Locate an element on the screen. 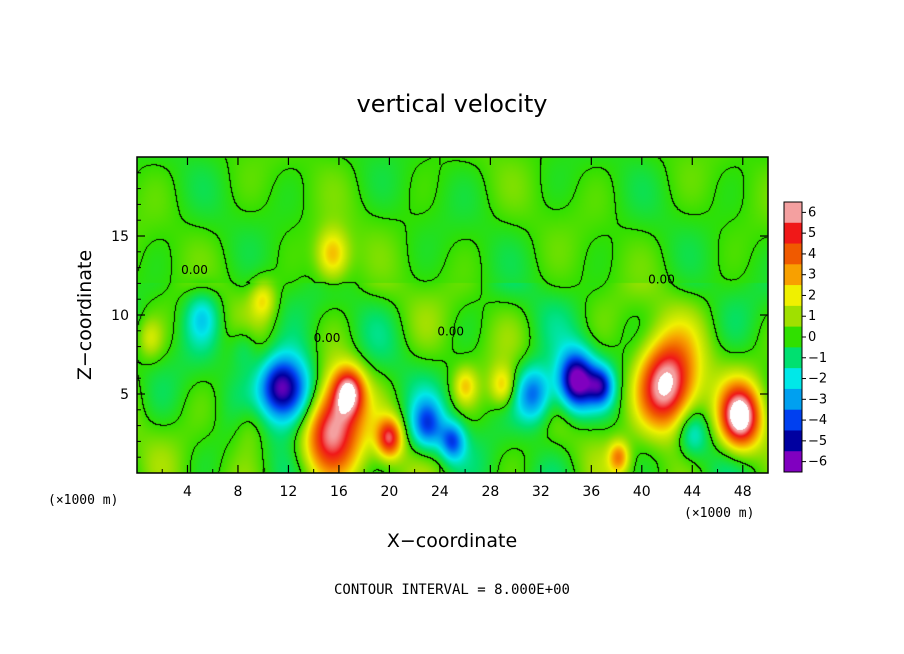  colorbar-label: −1 is located at coordinates (817, 358).